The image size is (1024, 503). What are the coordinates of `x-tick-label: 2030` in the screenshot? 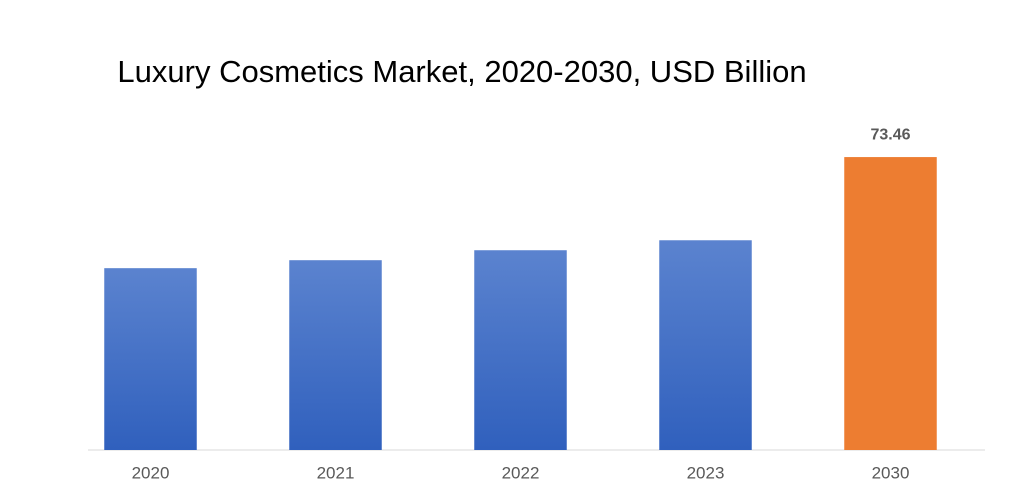 It's located at (891, 472).